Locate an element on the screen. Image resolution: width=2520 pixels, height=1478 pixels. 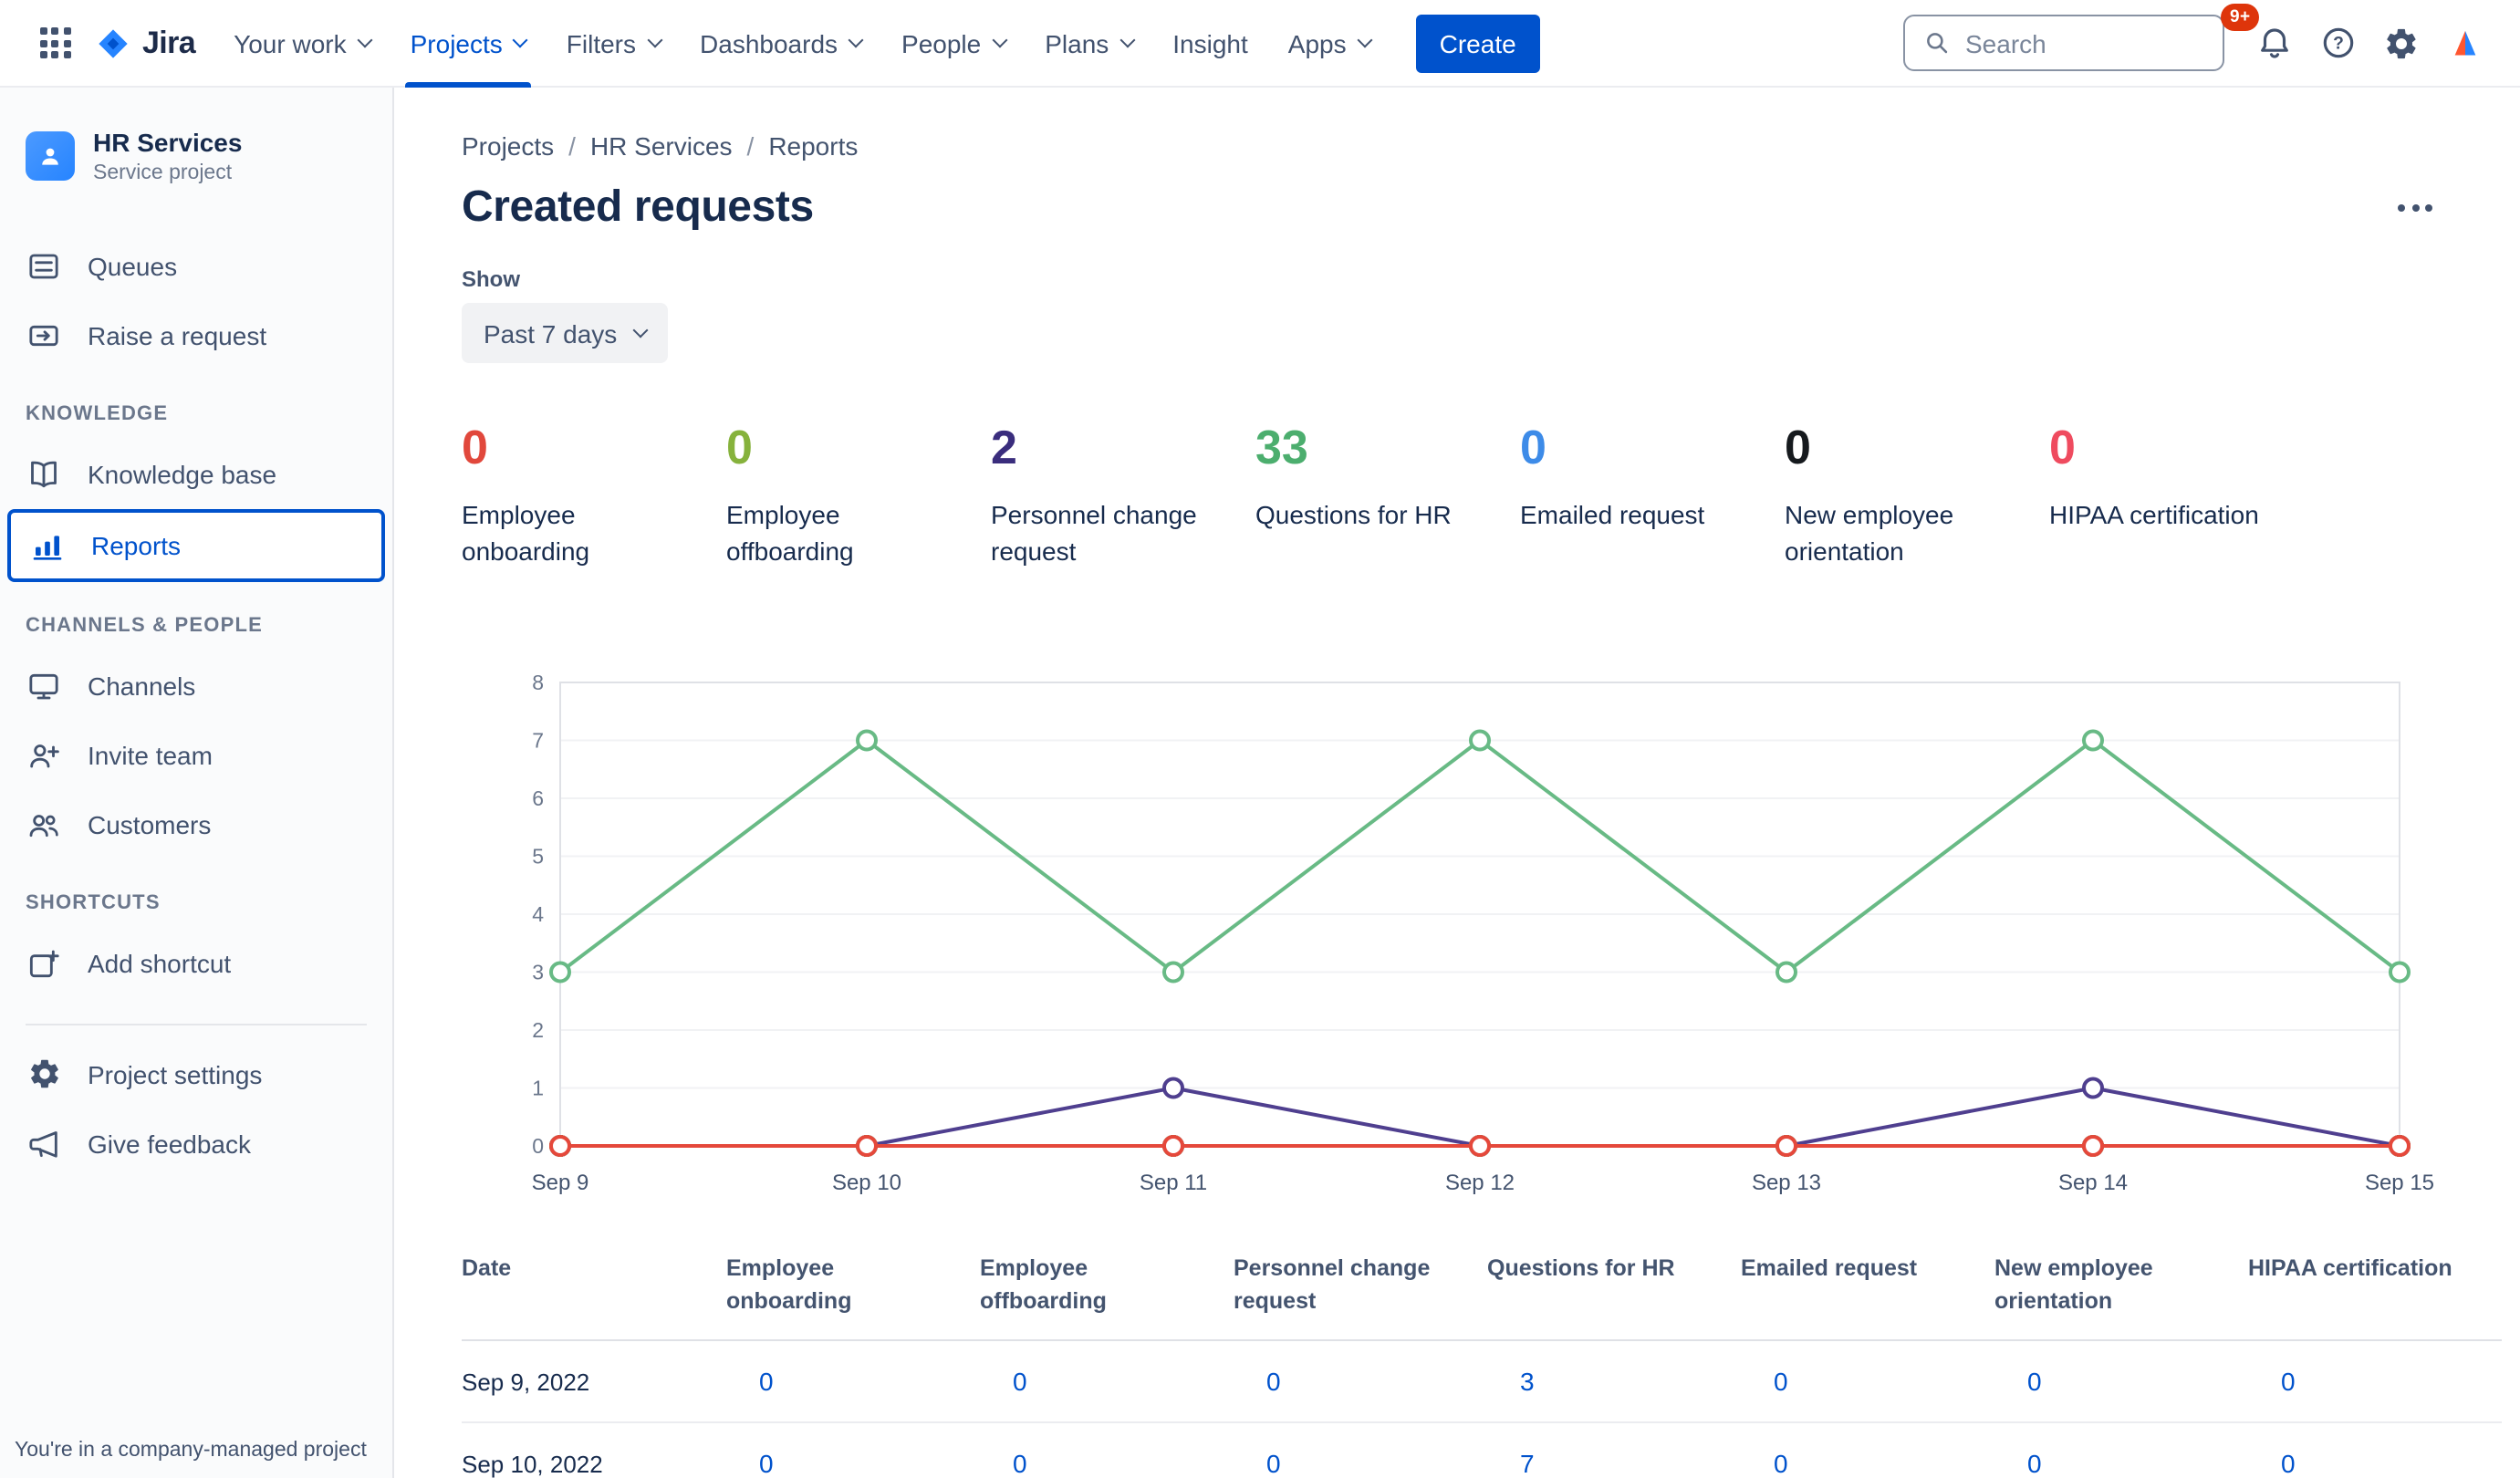
atlassian-triangle-button is located at coordinates (2465, 43).